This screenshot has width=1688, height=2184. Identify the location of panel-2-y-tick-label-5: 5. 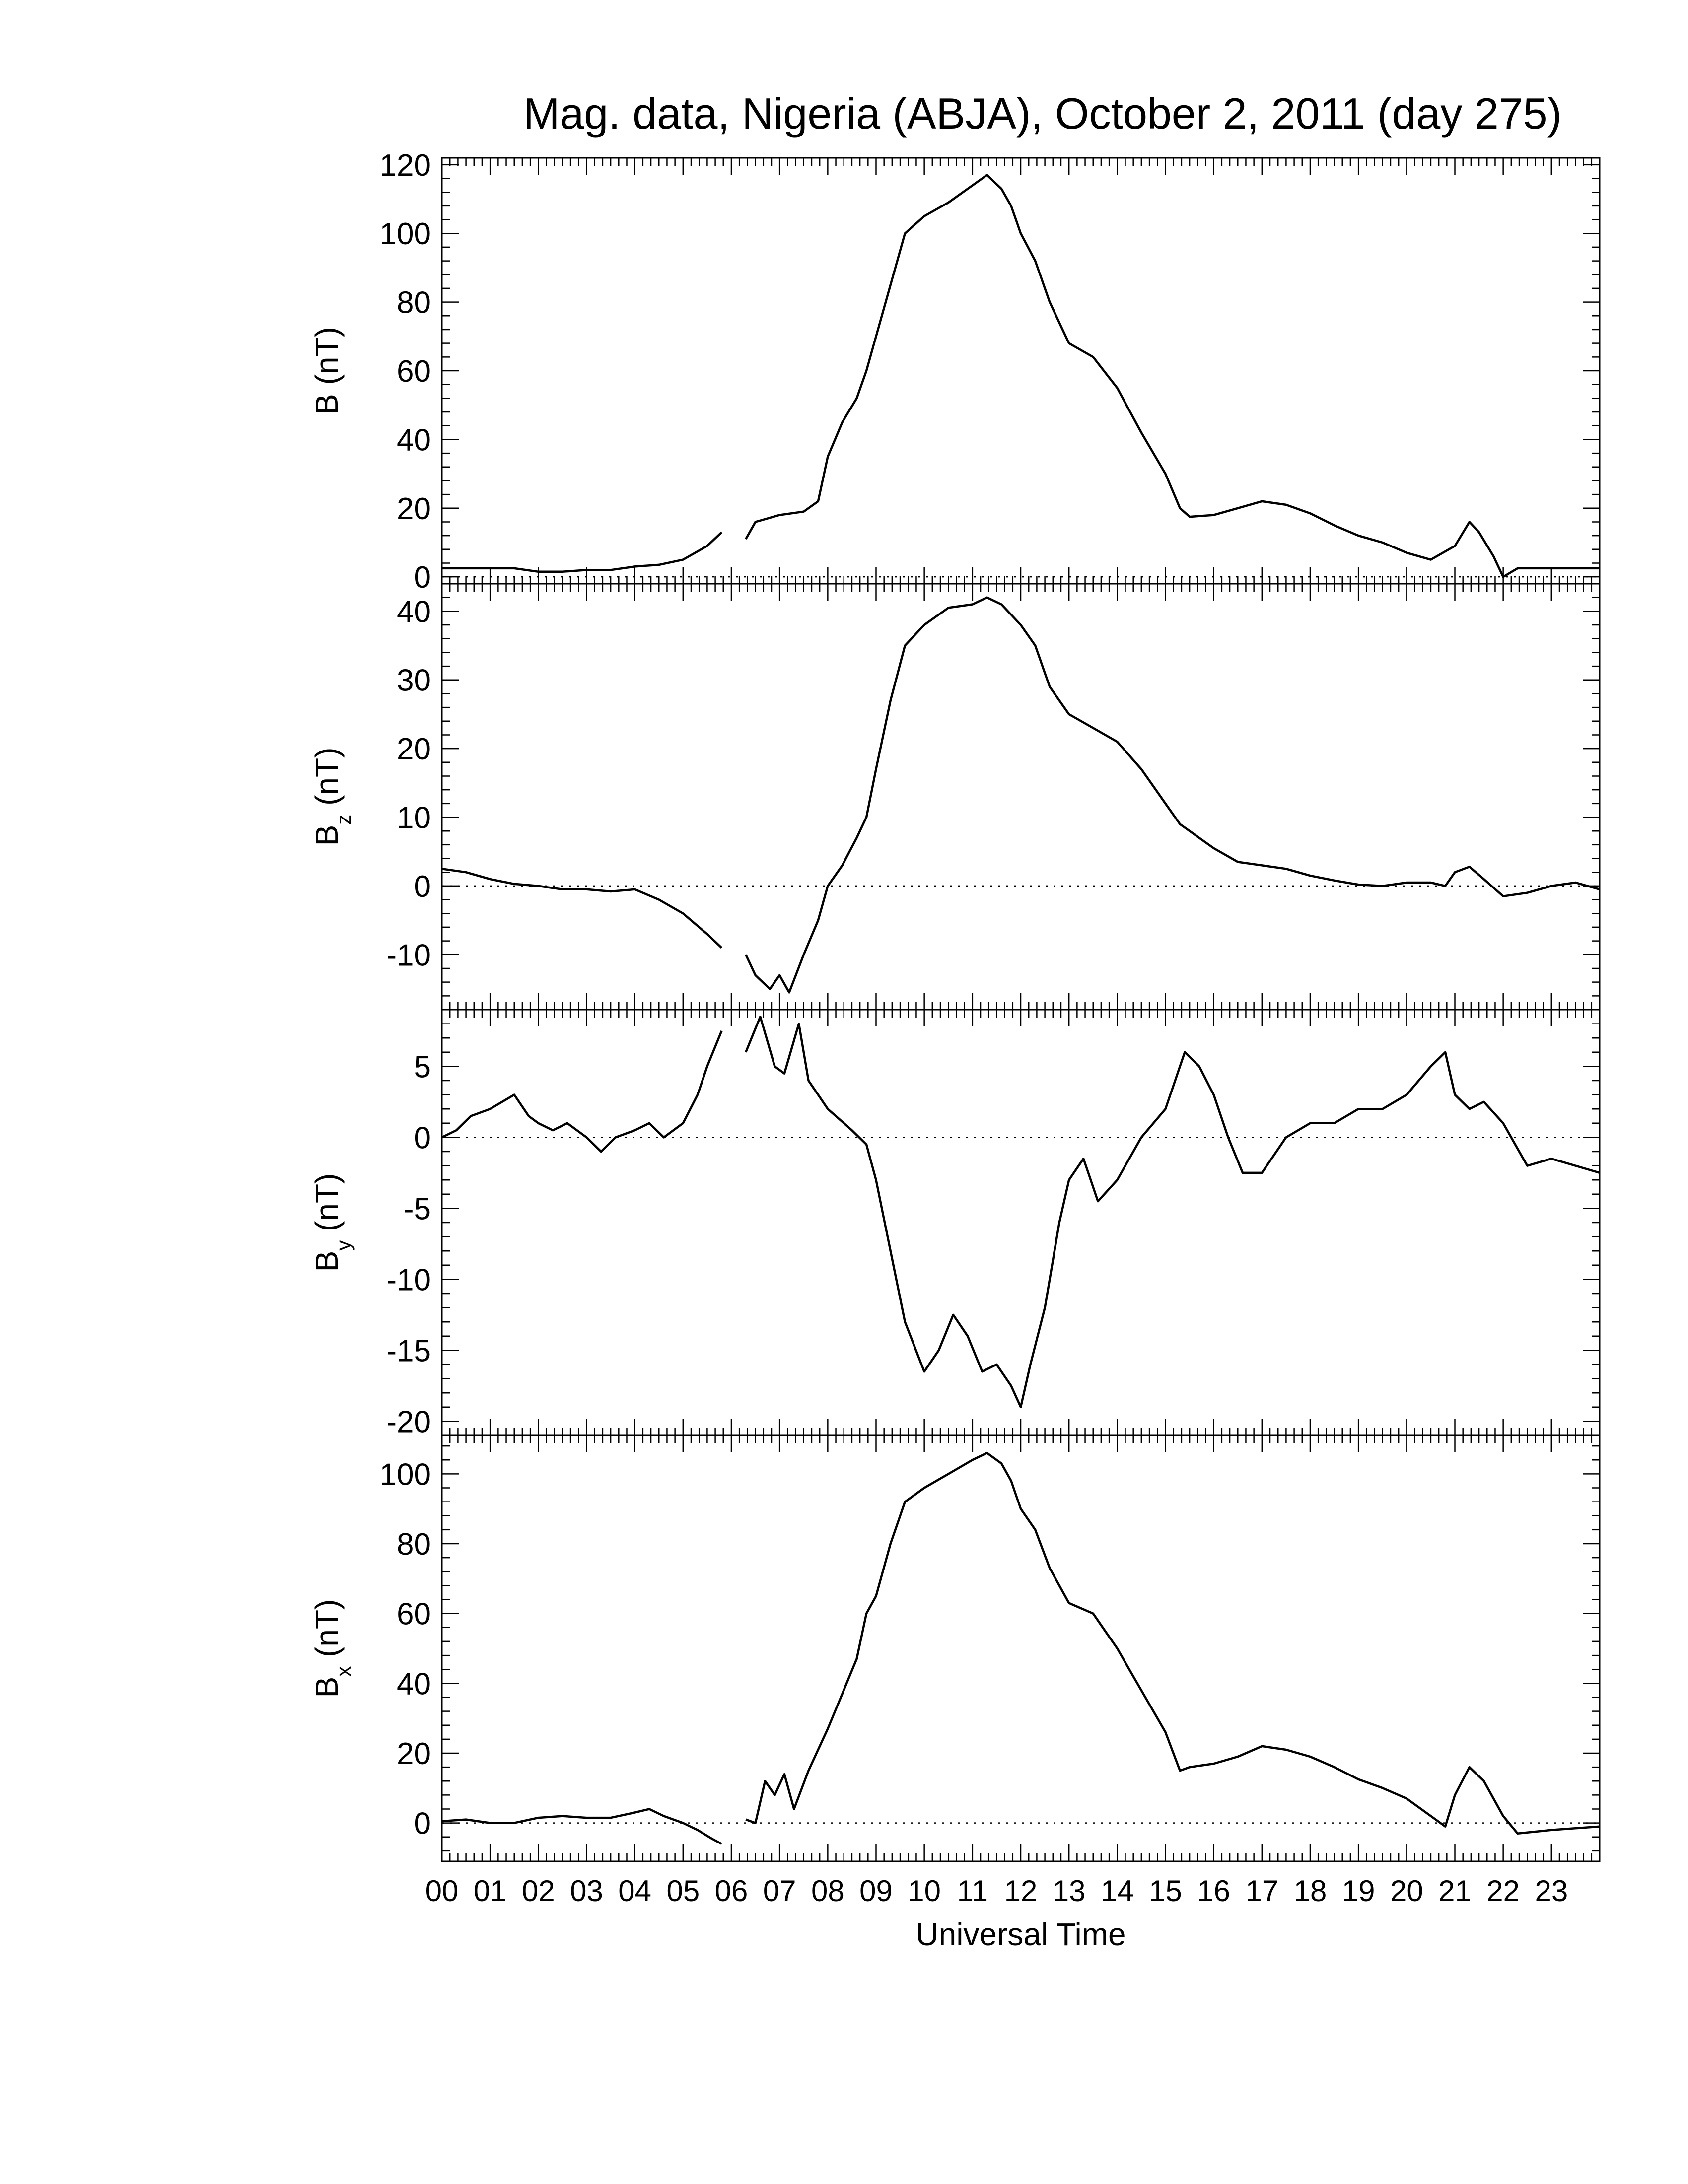
(422, 1067).